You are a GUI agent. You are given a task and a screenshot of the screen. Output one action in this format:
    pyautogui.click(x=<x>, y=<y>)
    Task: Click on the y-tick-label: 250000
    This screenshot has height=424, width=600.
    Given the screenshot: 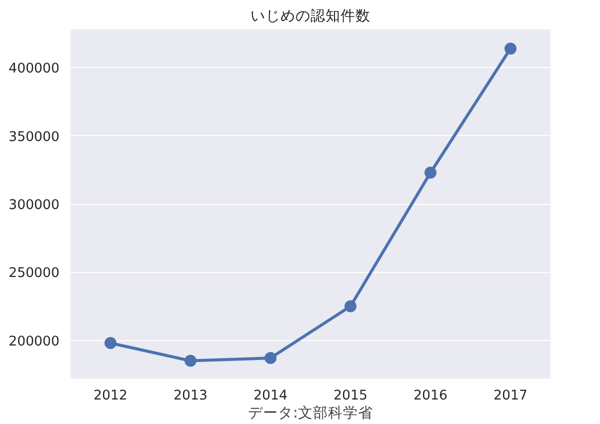 What is the action you would take?
    pyautogui.click(x=34, y=274)
    